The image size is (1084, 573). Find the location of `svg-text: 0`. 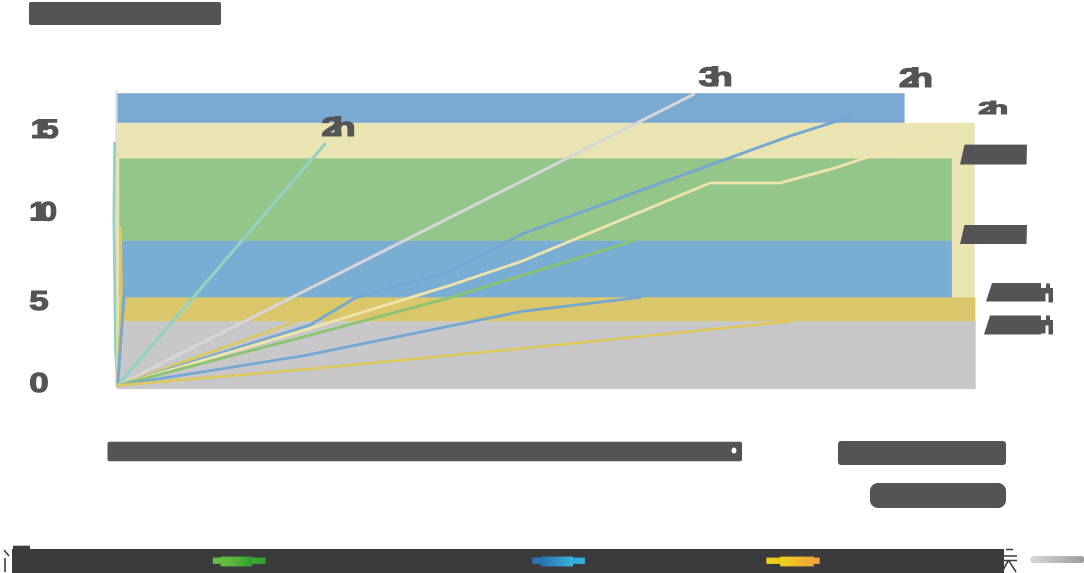

svg-text: 0 is located at coordinates (38, 383).